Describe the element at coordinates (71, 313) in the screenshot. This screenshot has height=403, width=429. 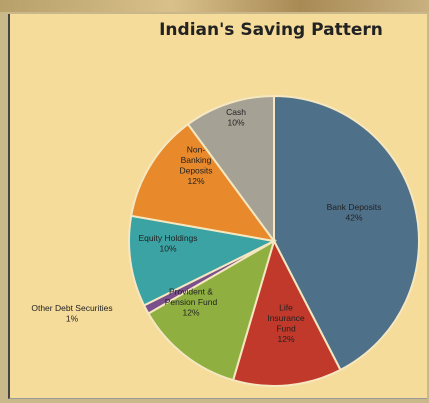
I see `data-label-other-debt-securities: Other Debt Securities 1%` at that location.